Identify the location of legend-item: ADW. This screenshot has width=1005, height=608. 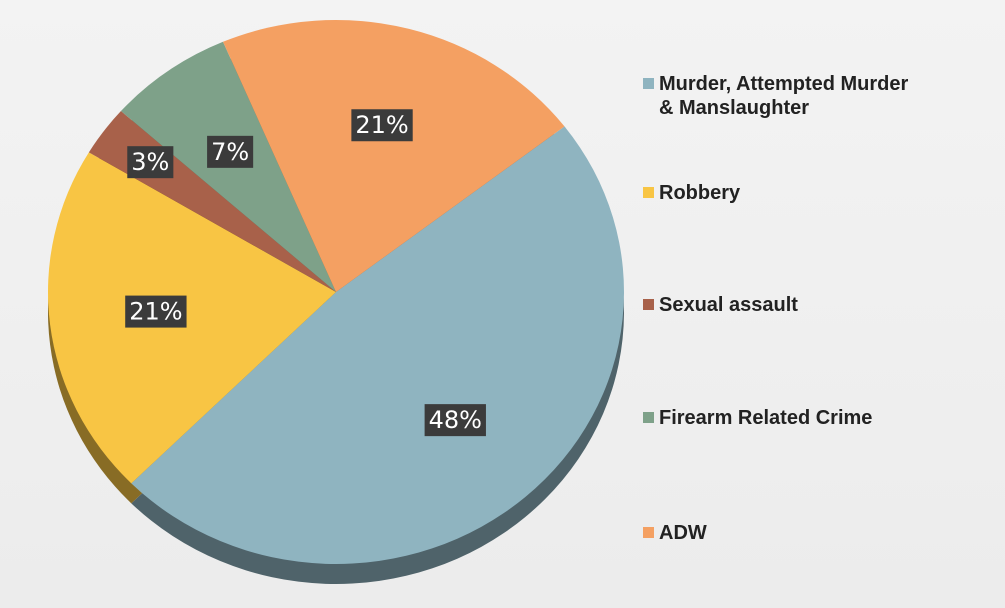
(675, 533).